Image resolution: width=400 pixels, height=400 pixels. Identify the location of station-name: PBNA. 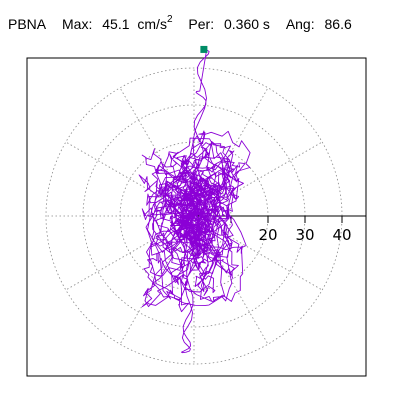
(27, 24).